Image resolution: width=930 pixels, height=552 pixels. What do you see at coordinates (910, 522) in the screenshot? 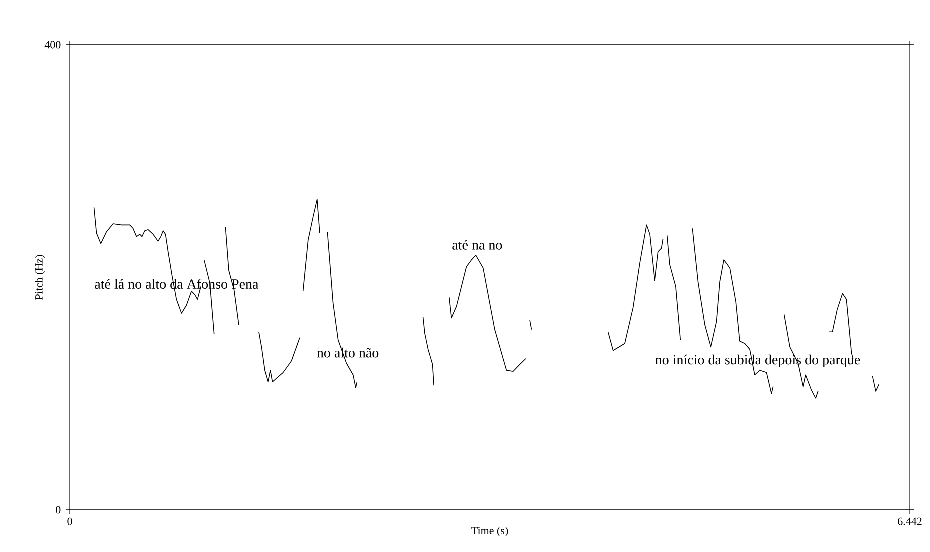
I see `x-tick-label: 6.442` at bounding box center [910, 522].